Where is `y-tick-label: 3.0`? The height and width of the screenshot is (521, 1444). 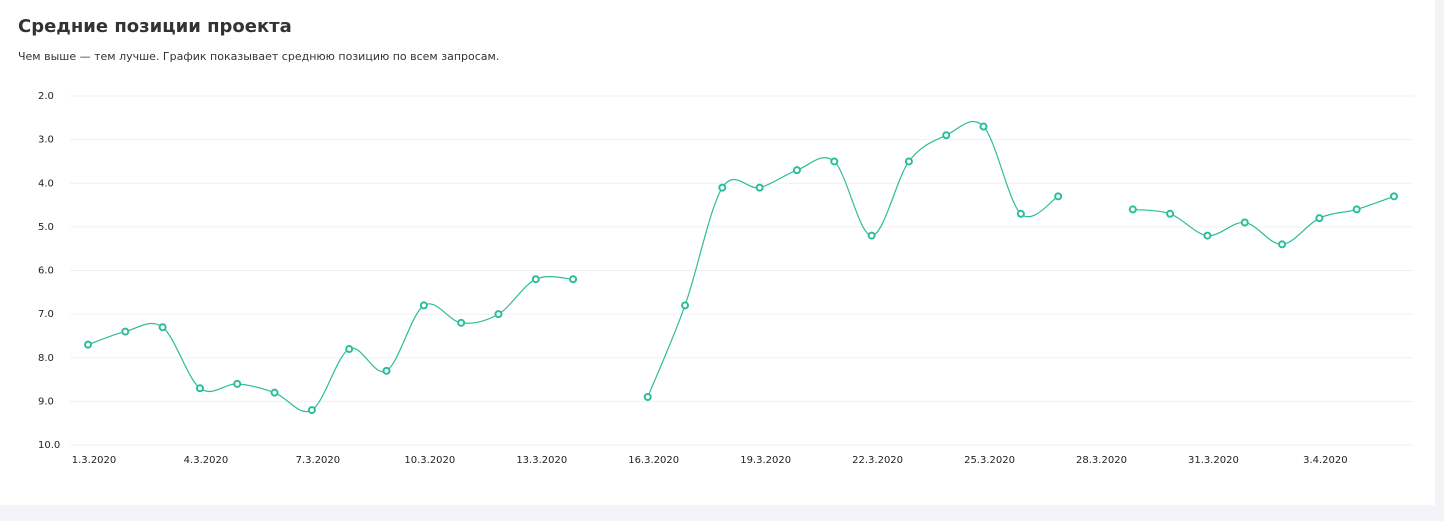 y-tick-label: 3.0 is located at coordinates (46, 140).